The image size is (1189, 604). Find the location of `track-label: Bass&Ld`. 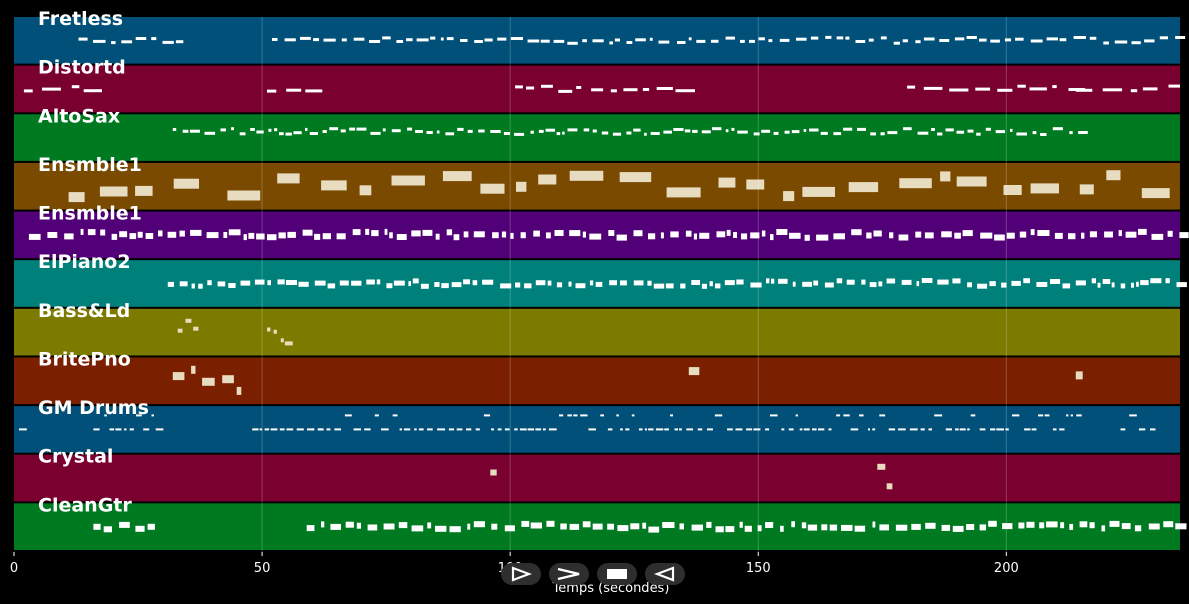

track-label: Bass&Ld is located at coordinates (84, 311).